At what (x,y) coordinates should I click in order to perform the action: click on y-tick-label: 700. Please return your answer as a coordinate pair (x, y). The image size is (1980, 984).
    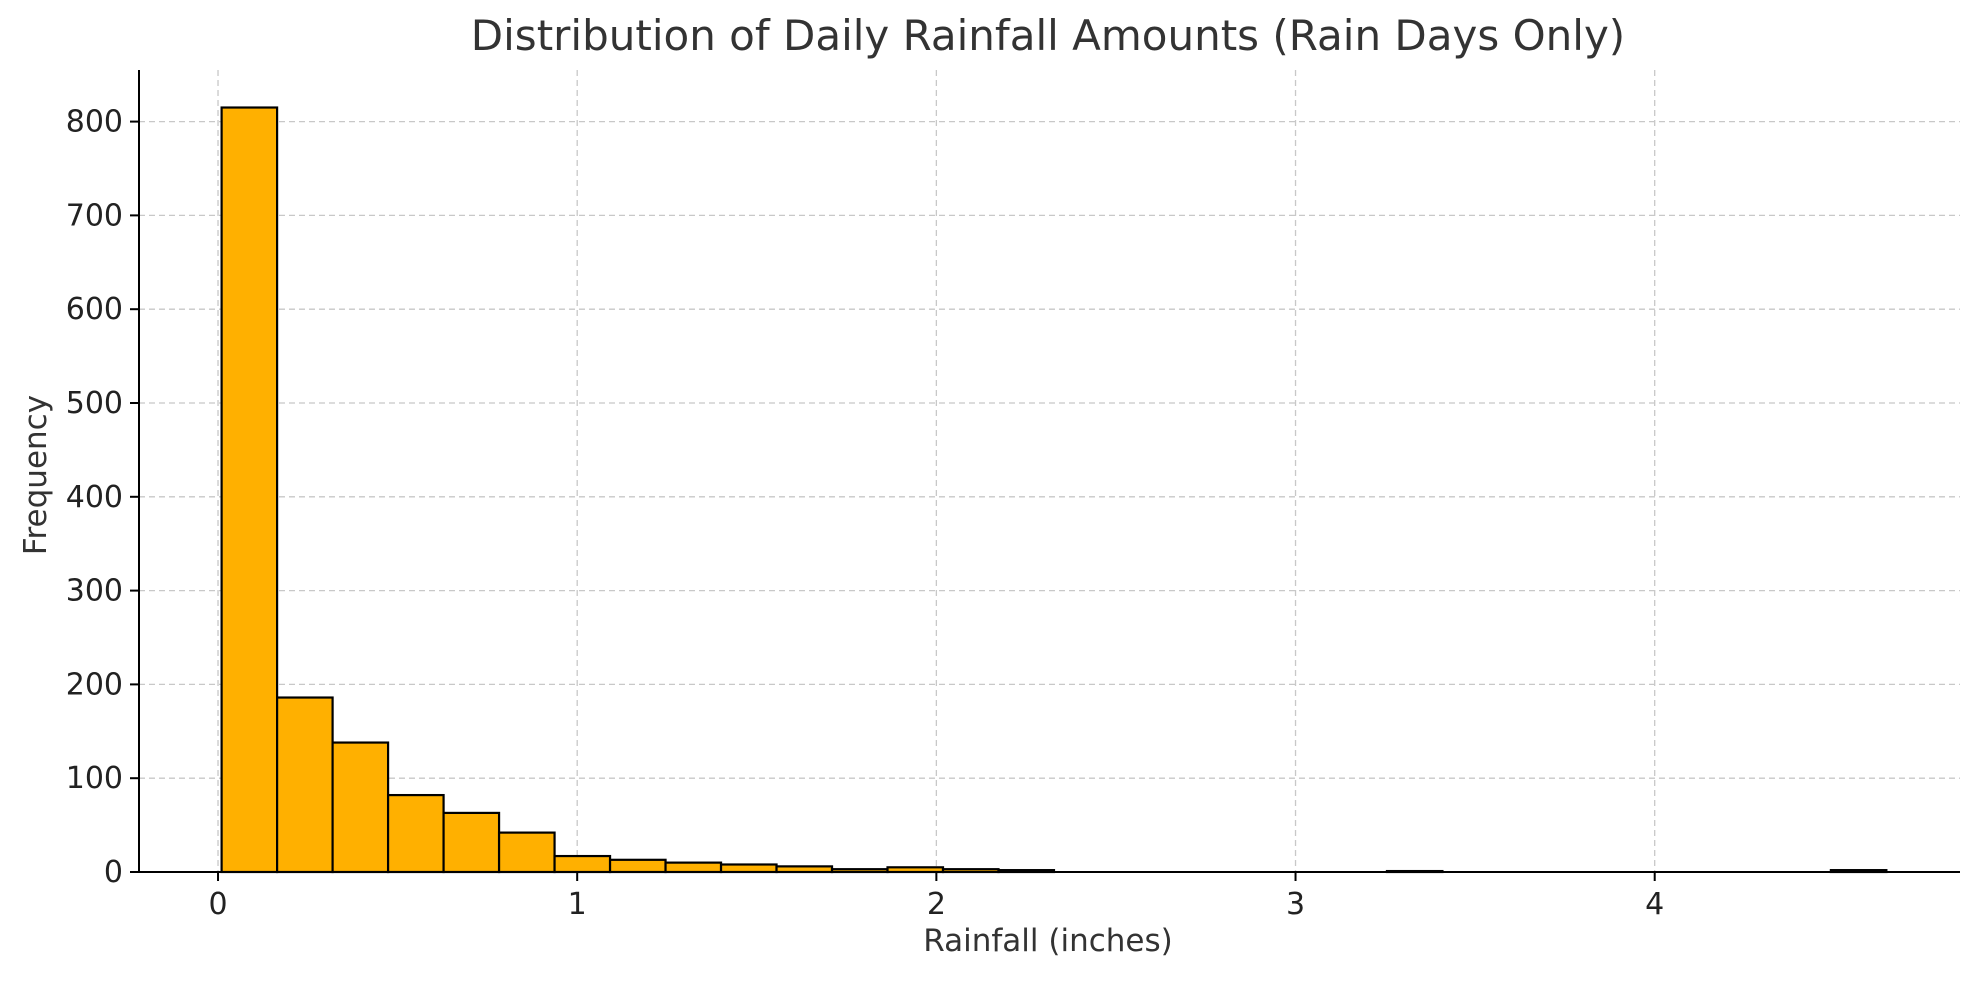
    Looking at the image, I should click on (94, 215).